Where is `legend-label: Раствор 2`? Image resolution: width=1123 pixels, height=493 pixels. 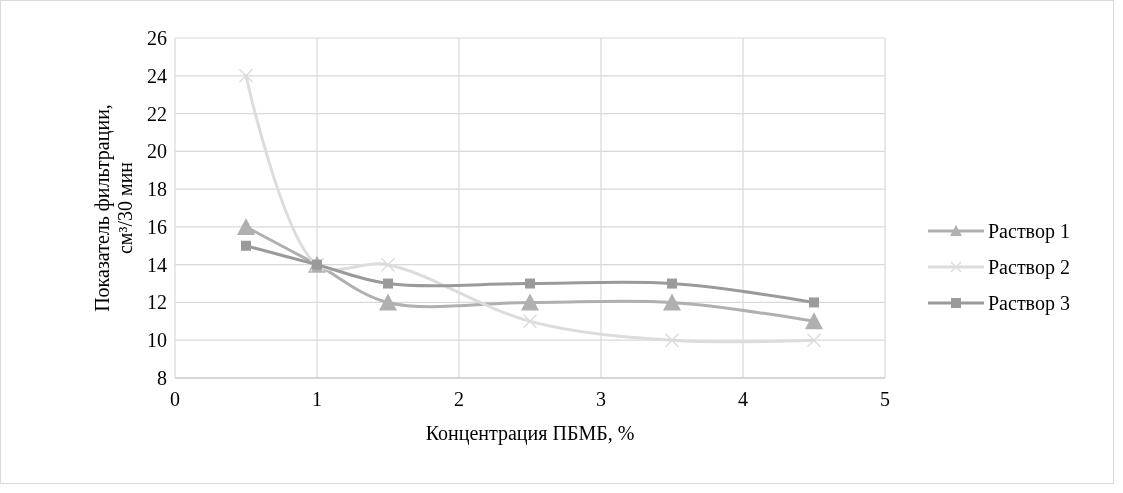 legend-label: Раствор 2 is located at coordinates (1029, 267).